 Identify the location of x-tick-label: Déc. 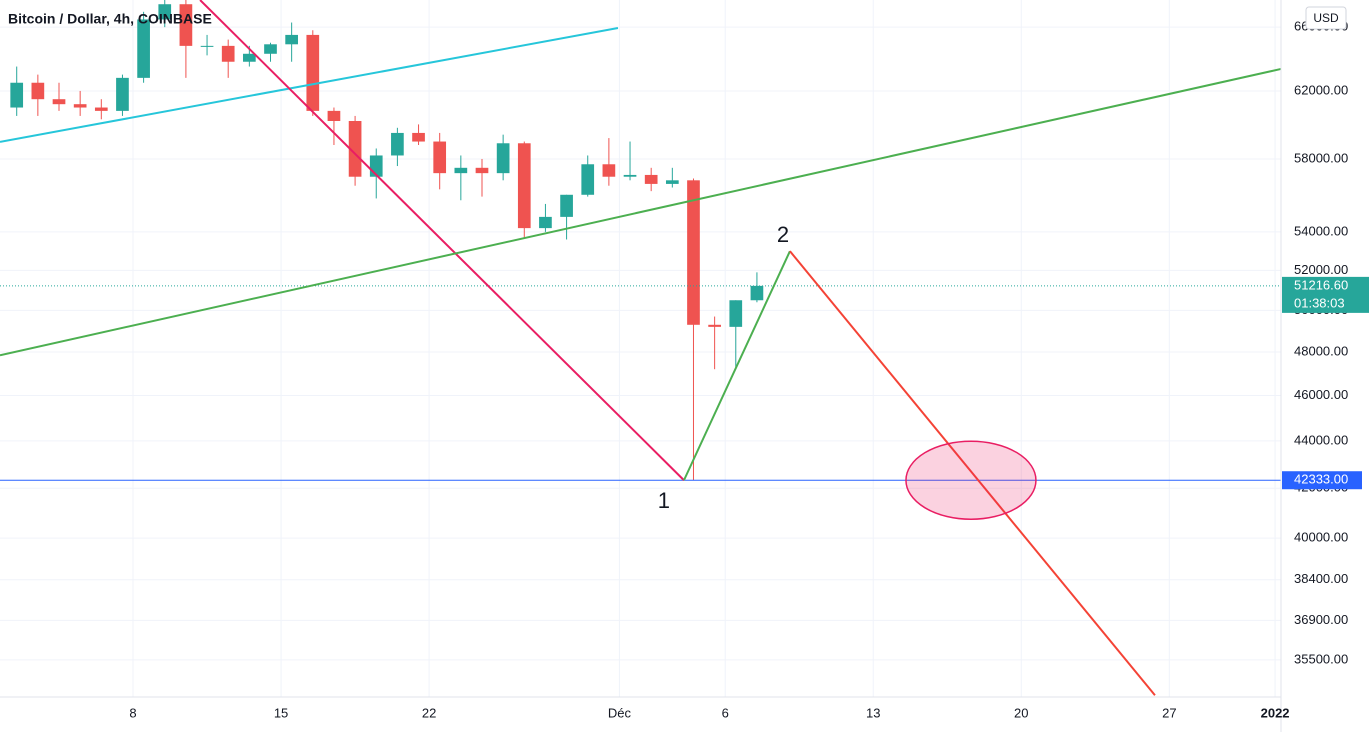
(620, 712).